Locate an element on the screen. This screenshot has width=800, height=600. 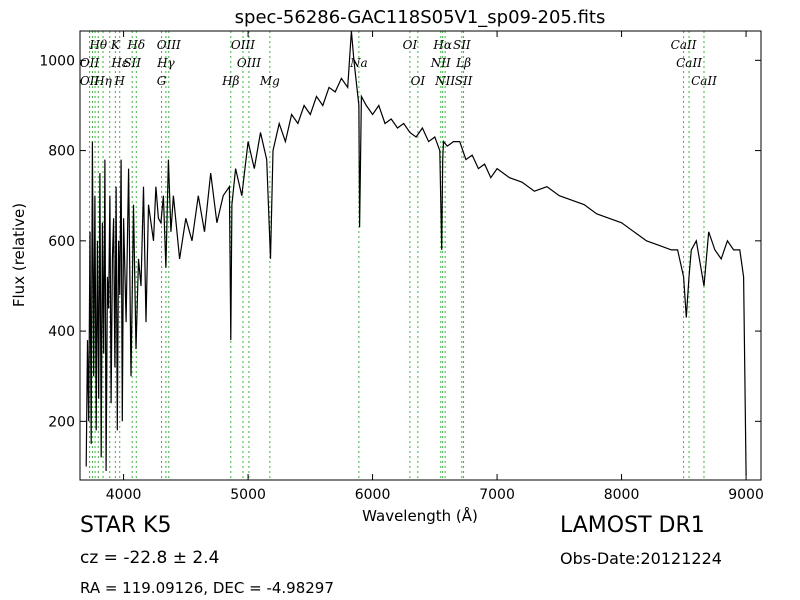
line-label-7: SII is located at coordinates (462, 45).